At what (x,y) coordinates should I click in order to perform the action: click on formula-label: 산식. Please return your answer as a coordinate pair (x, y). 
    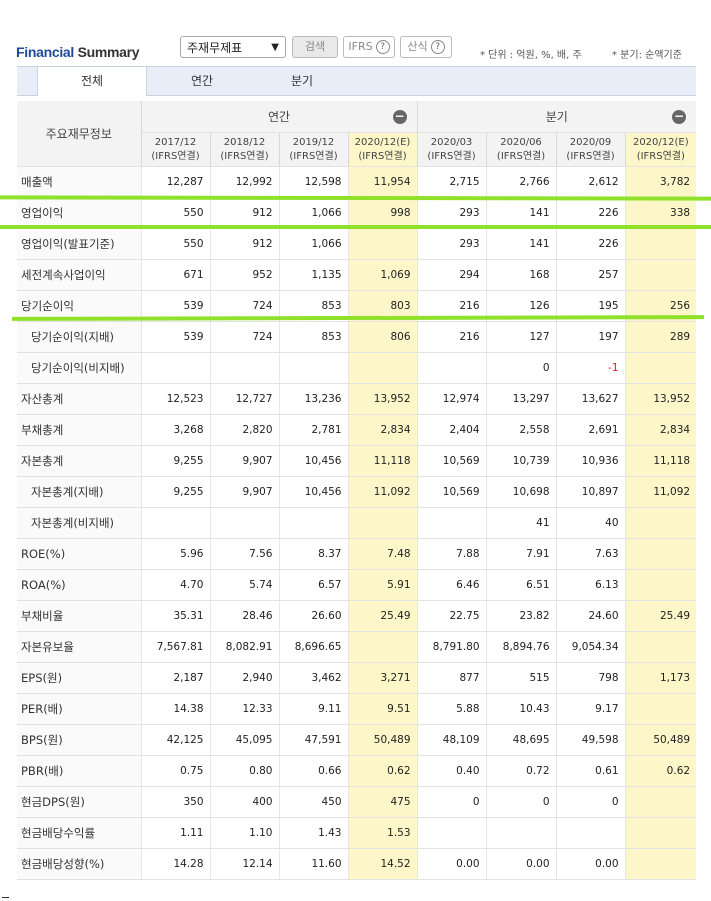
    Looking at the image, I should click on (417, 46).